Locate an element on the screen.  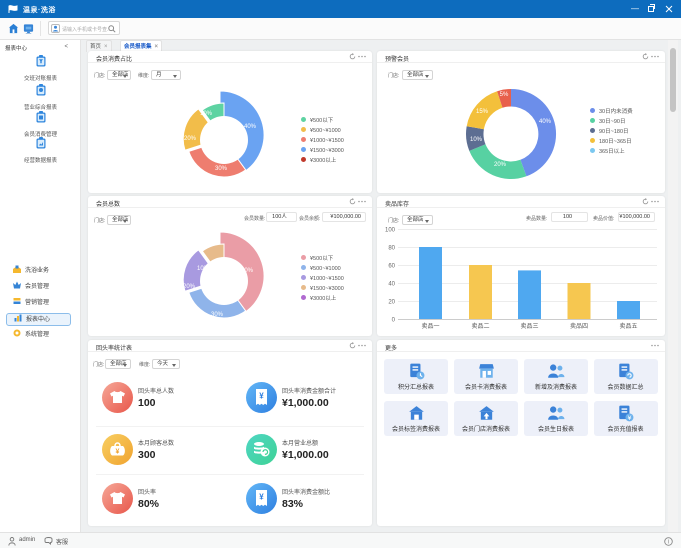
svg-text: 卖品一 is located at coordinates (430, 326).